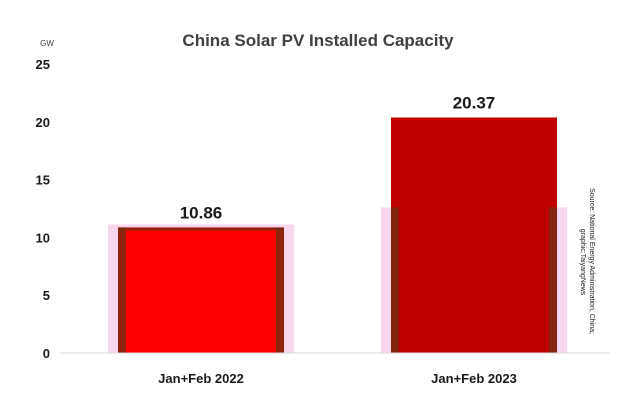 The height and width of the screenshot is (409, 640). Describe the element at coordinates (201, 229) in the screenshot. I see `bar-edge-top` at that location.